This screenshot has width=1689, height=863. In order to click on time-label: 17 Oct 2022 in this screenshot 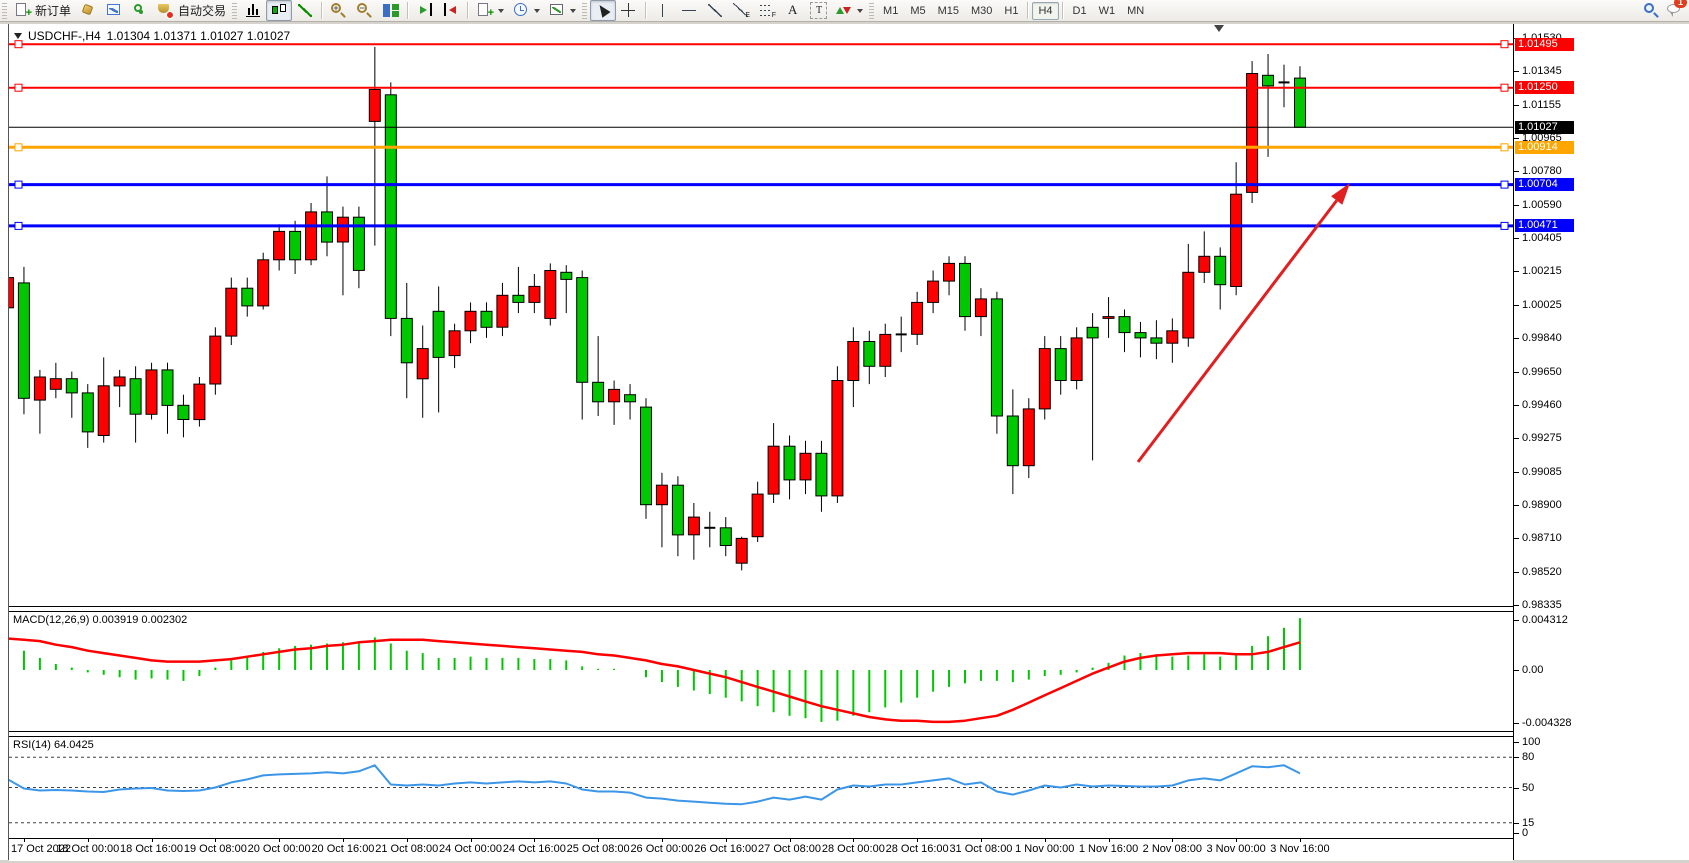, I will do `click(41, 849)`.